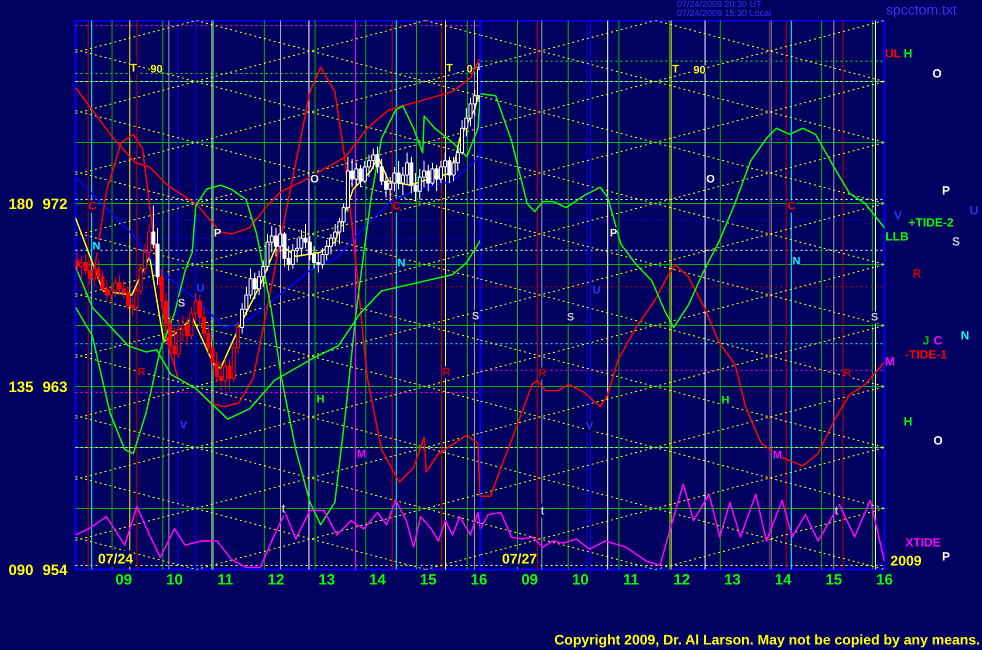 The image size is (982, 650). Describe the element at coordinates (898, 215) in the screenshot. I see `text: V` at that location.